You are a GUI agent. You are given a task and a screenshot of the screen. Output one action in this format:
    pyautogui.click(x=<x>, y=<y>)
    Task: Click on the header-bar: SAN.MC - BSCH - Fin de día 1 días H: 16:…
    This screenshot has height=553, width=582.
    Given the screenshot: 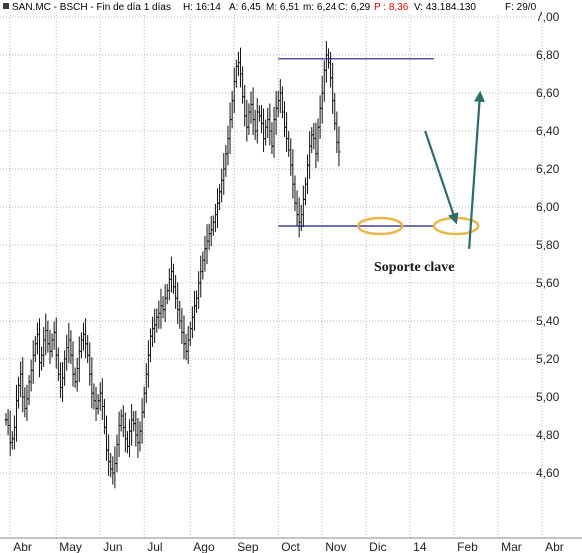 What is the action you would take?
    pyautogui.click(x=270, y=7)
    